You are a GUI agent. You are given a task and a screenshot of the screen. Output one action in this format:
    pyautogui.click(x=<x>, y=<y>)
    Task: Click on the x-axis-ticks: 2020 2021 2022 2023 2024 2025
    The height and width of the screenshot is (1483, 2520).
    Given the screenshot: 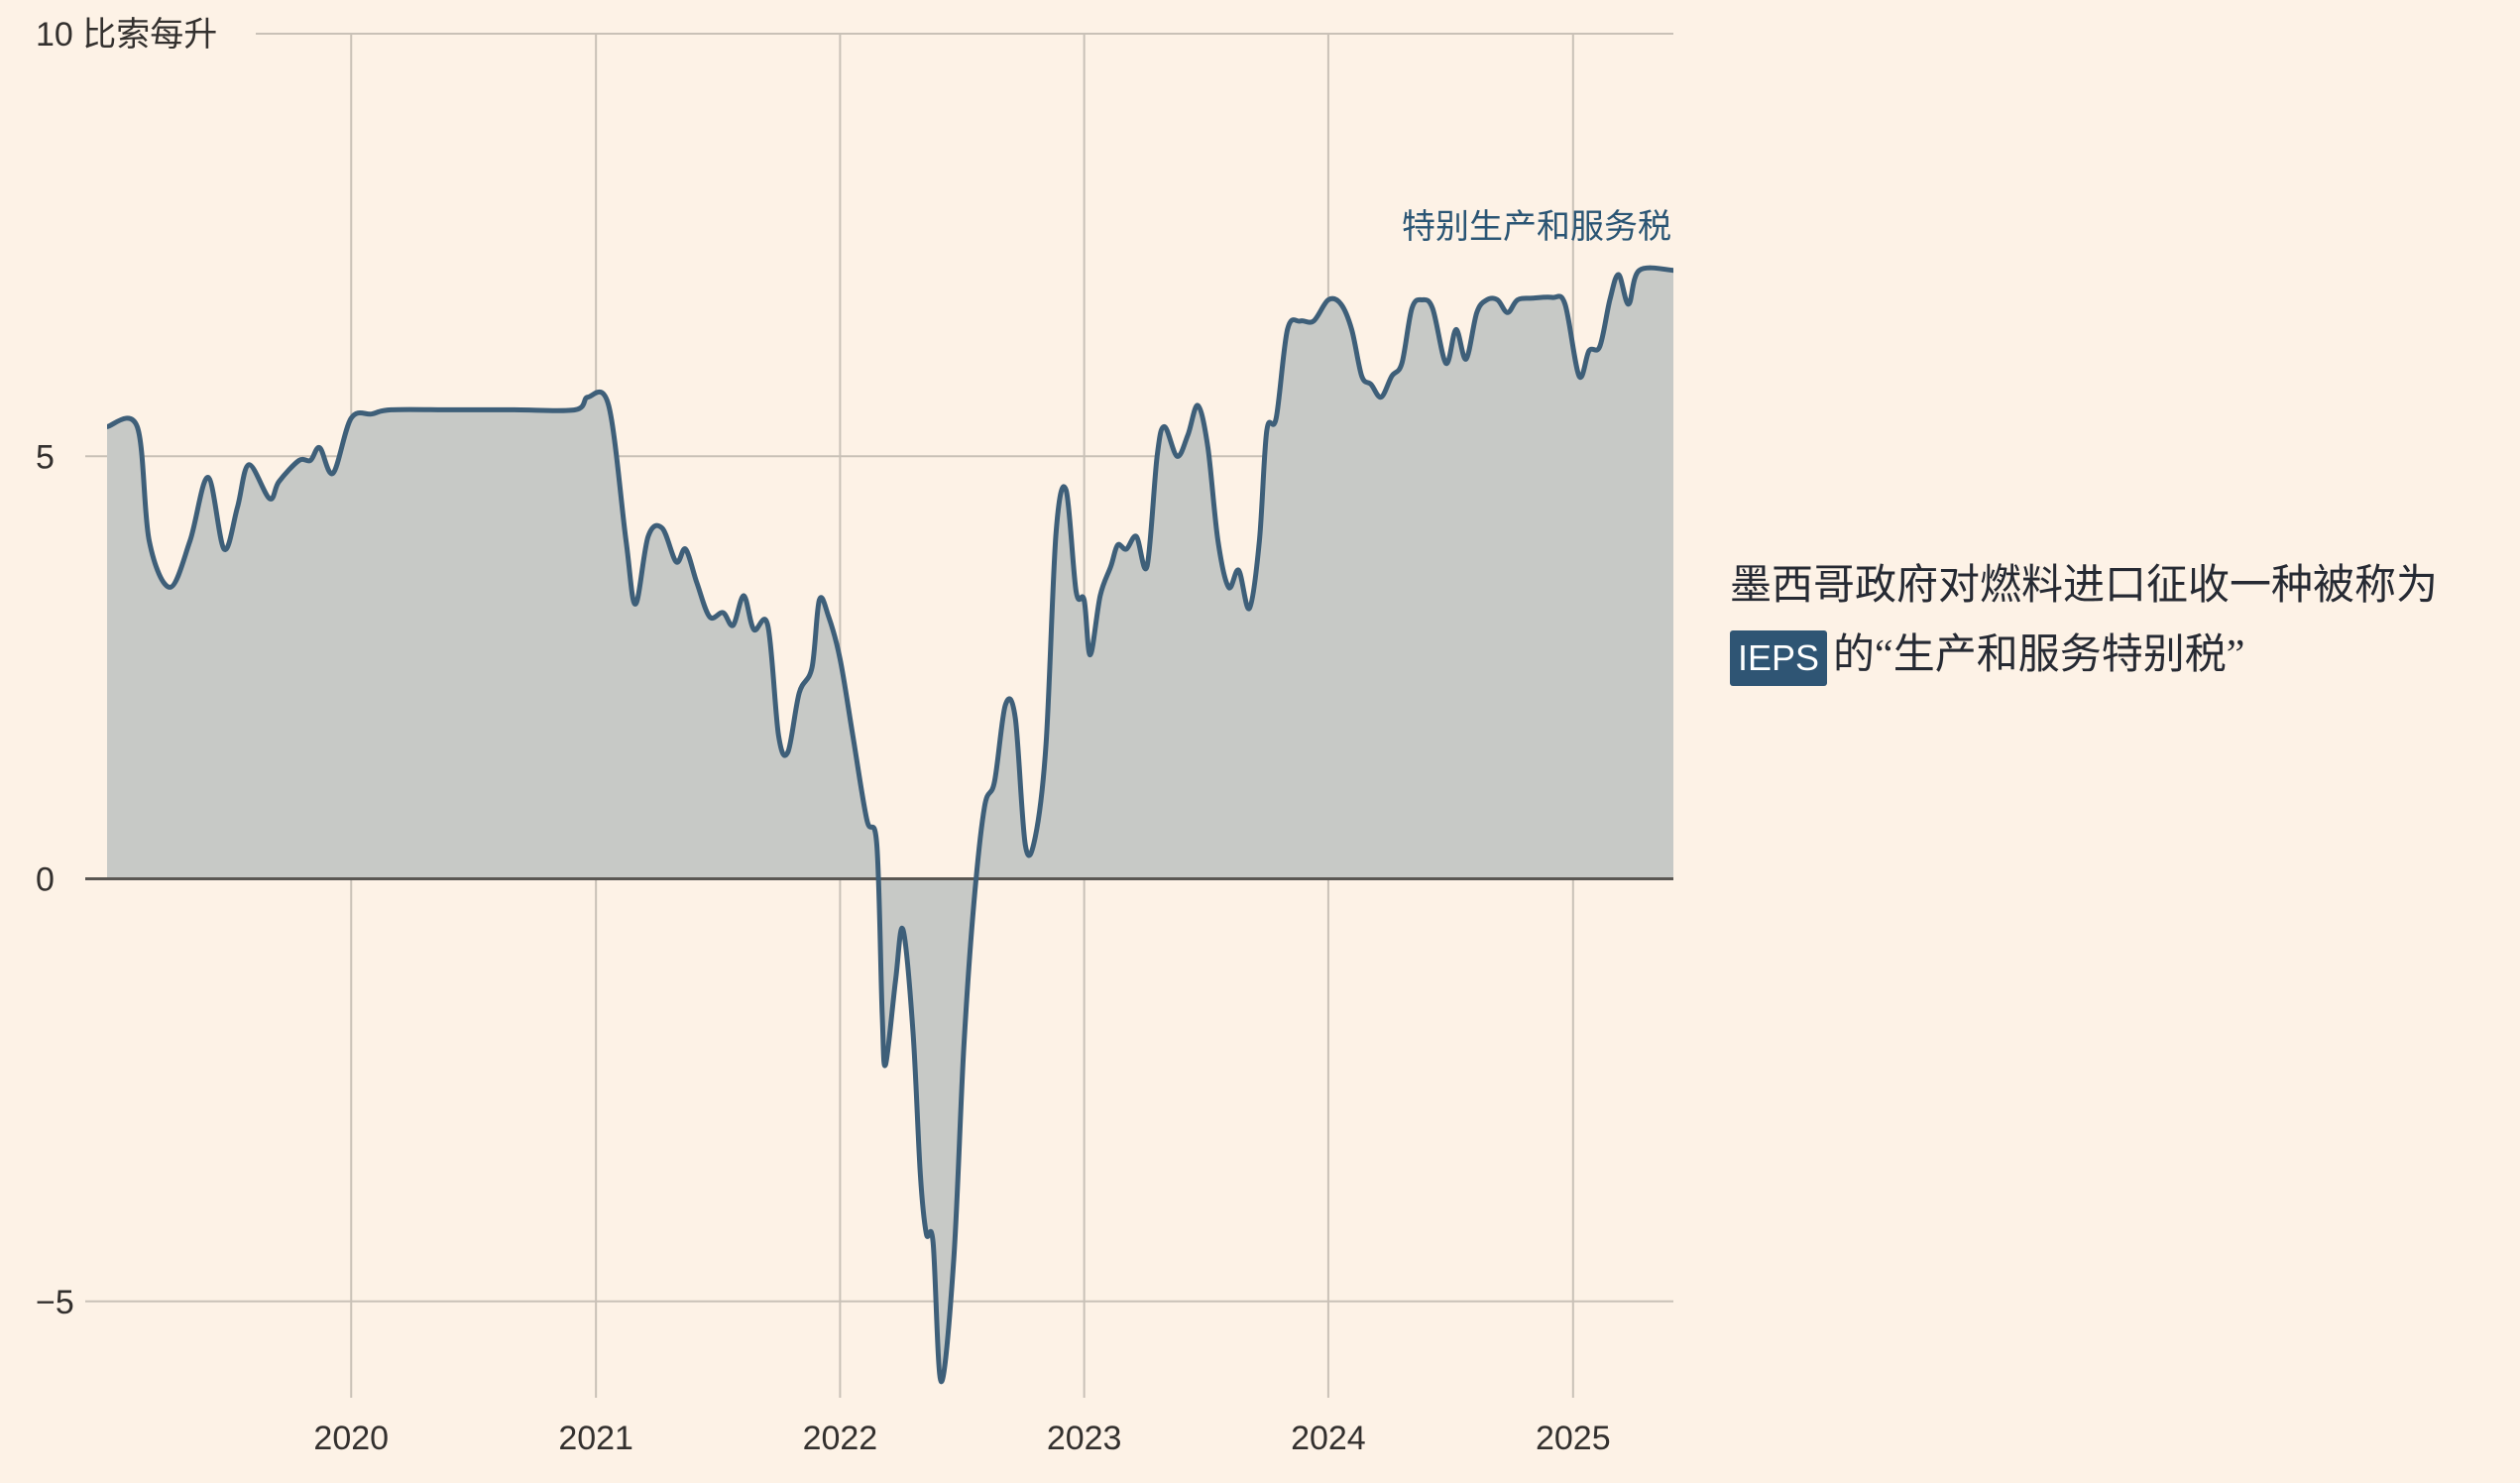 What is the action you would take?
    pyautogui.click(x=961, y=1438)
    